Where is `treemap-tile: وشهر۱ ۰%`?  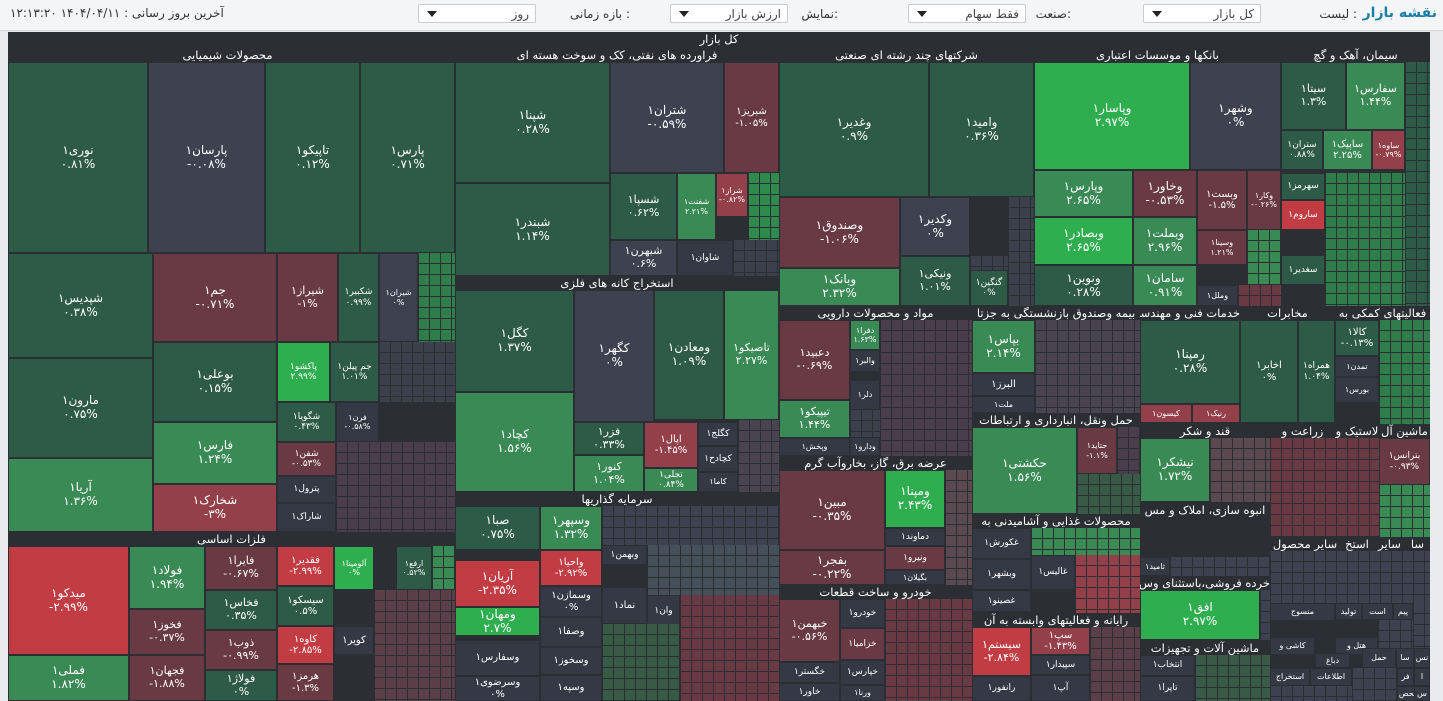 treemap-tile: وشهر۱ ۰% is located at coordinates (1235, 116).